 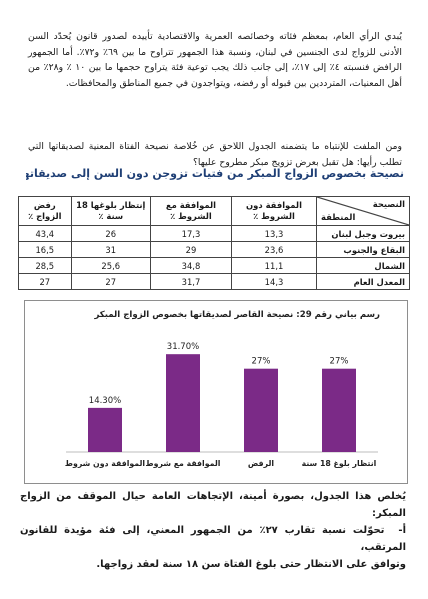 What do you see at coordinates (402, 530) in the screenshot?
I see `list-marker: أ-` at bounding box center [402, 530].